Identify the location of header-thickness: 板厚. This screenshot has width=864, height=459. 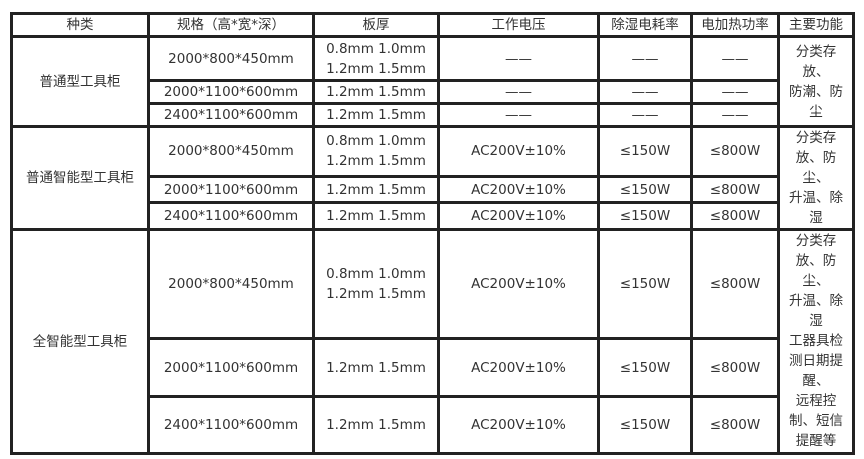
(376, 25).